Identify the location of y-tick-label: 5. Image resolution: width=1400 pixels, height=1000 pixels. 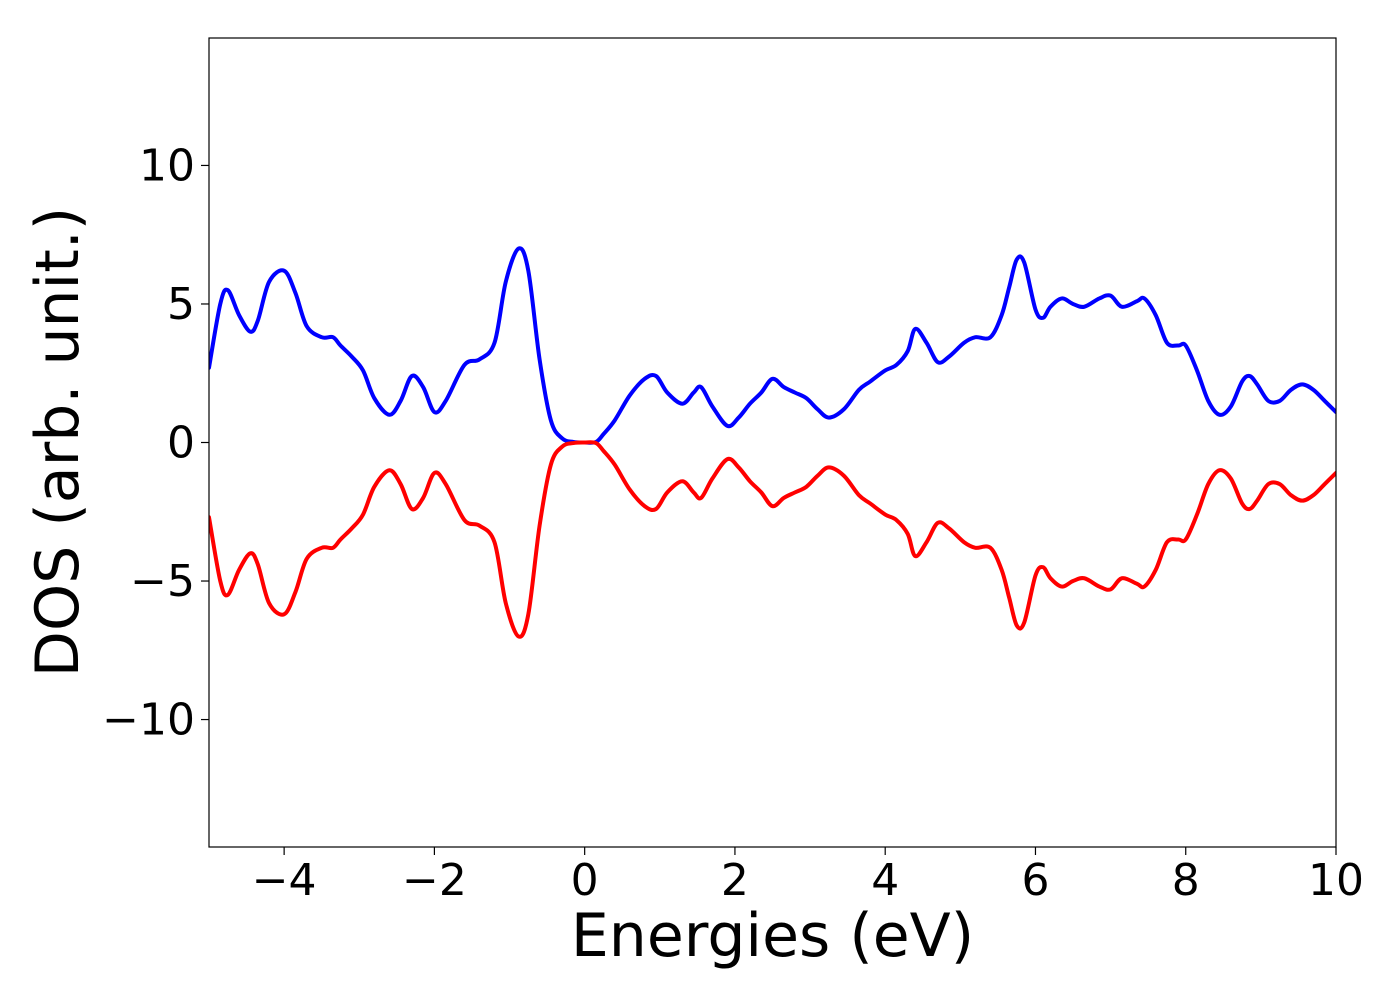
(181, 304).